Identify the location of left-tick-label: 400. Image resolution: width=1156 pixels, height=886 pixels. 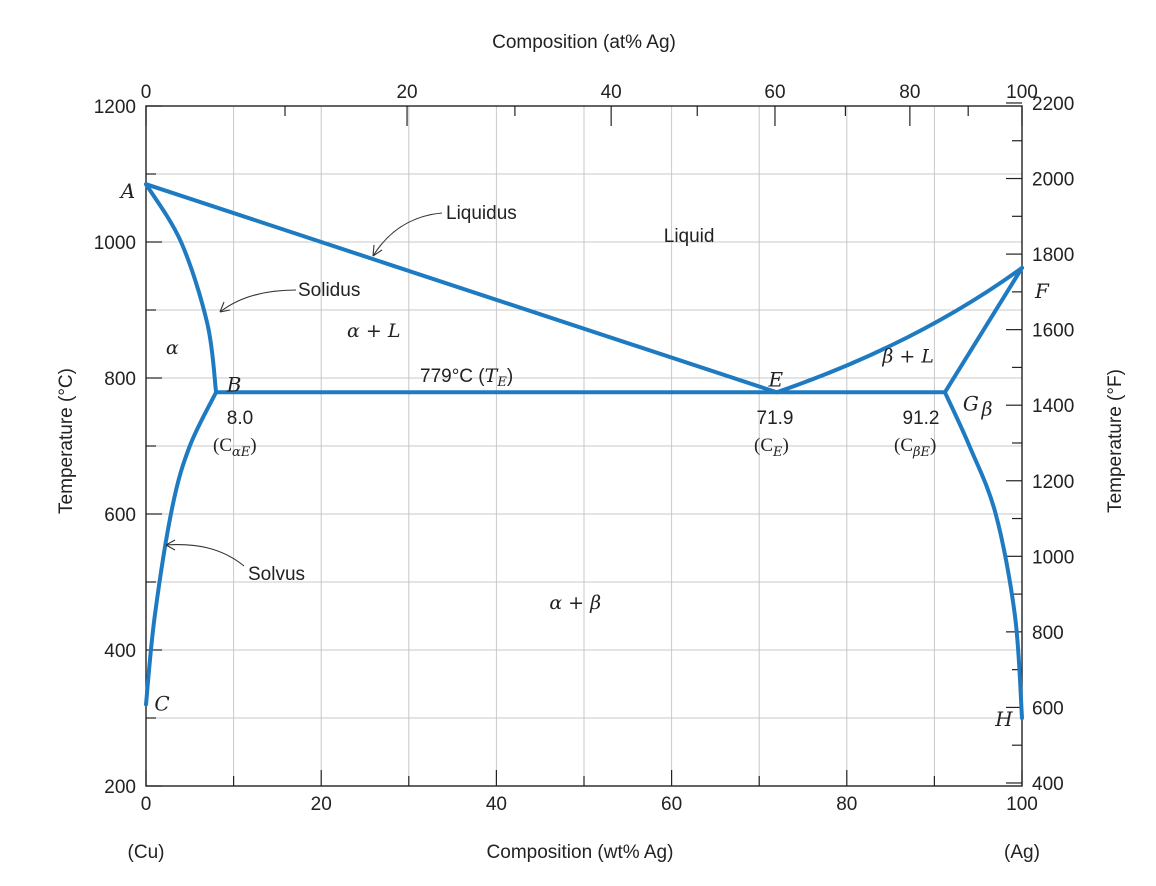
(120, 651).